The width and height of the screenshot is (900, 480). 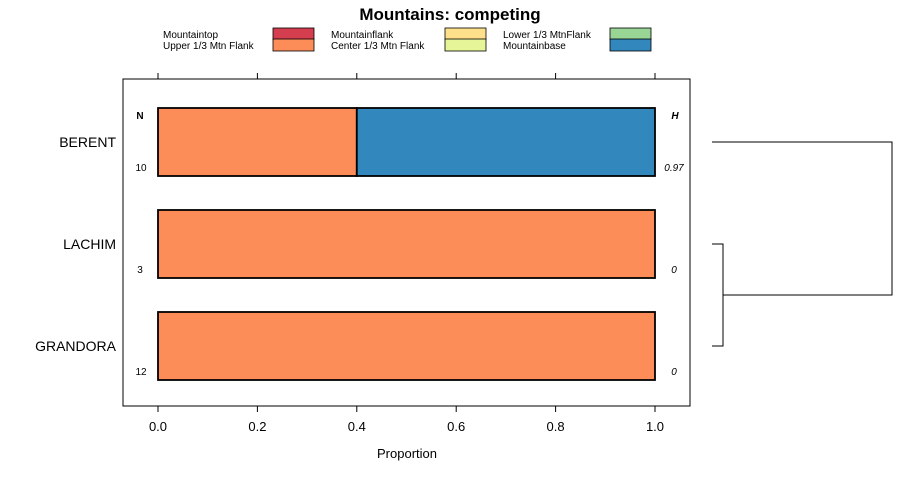 I want to click on bar-berent-upper-1-3-mtn-flank, so click(x=257, y=142).